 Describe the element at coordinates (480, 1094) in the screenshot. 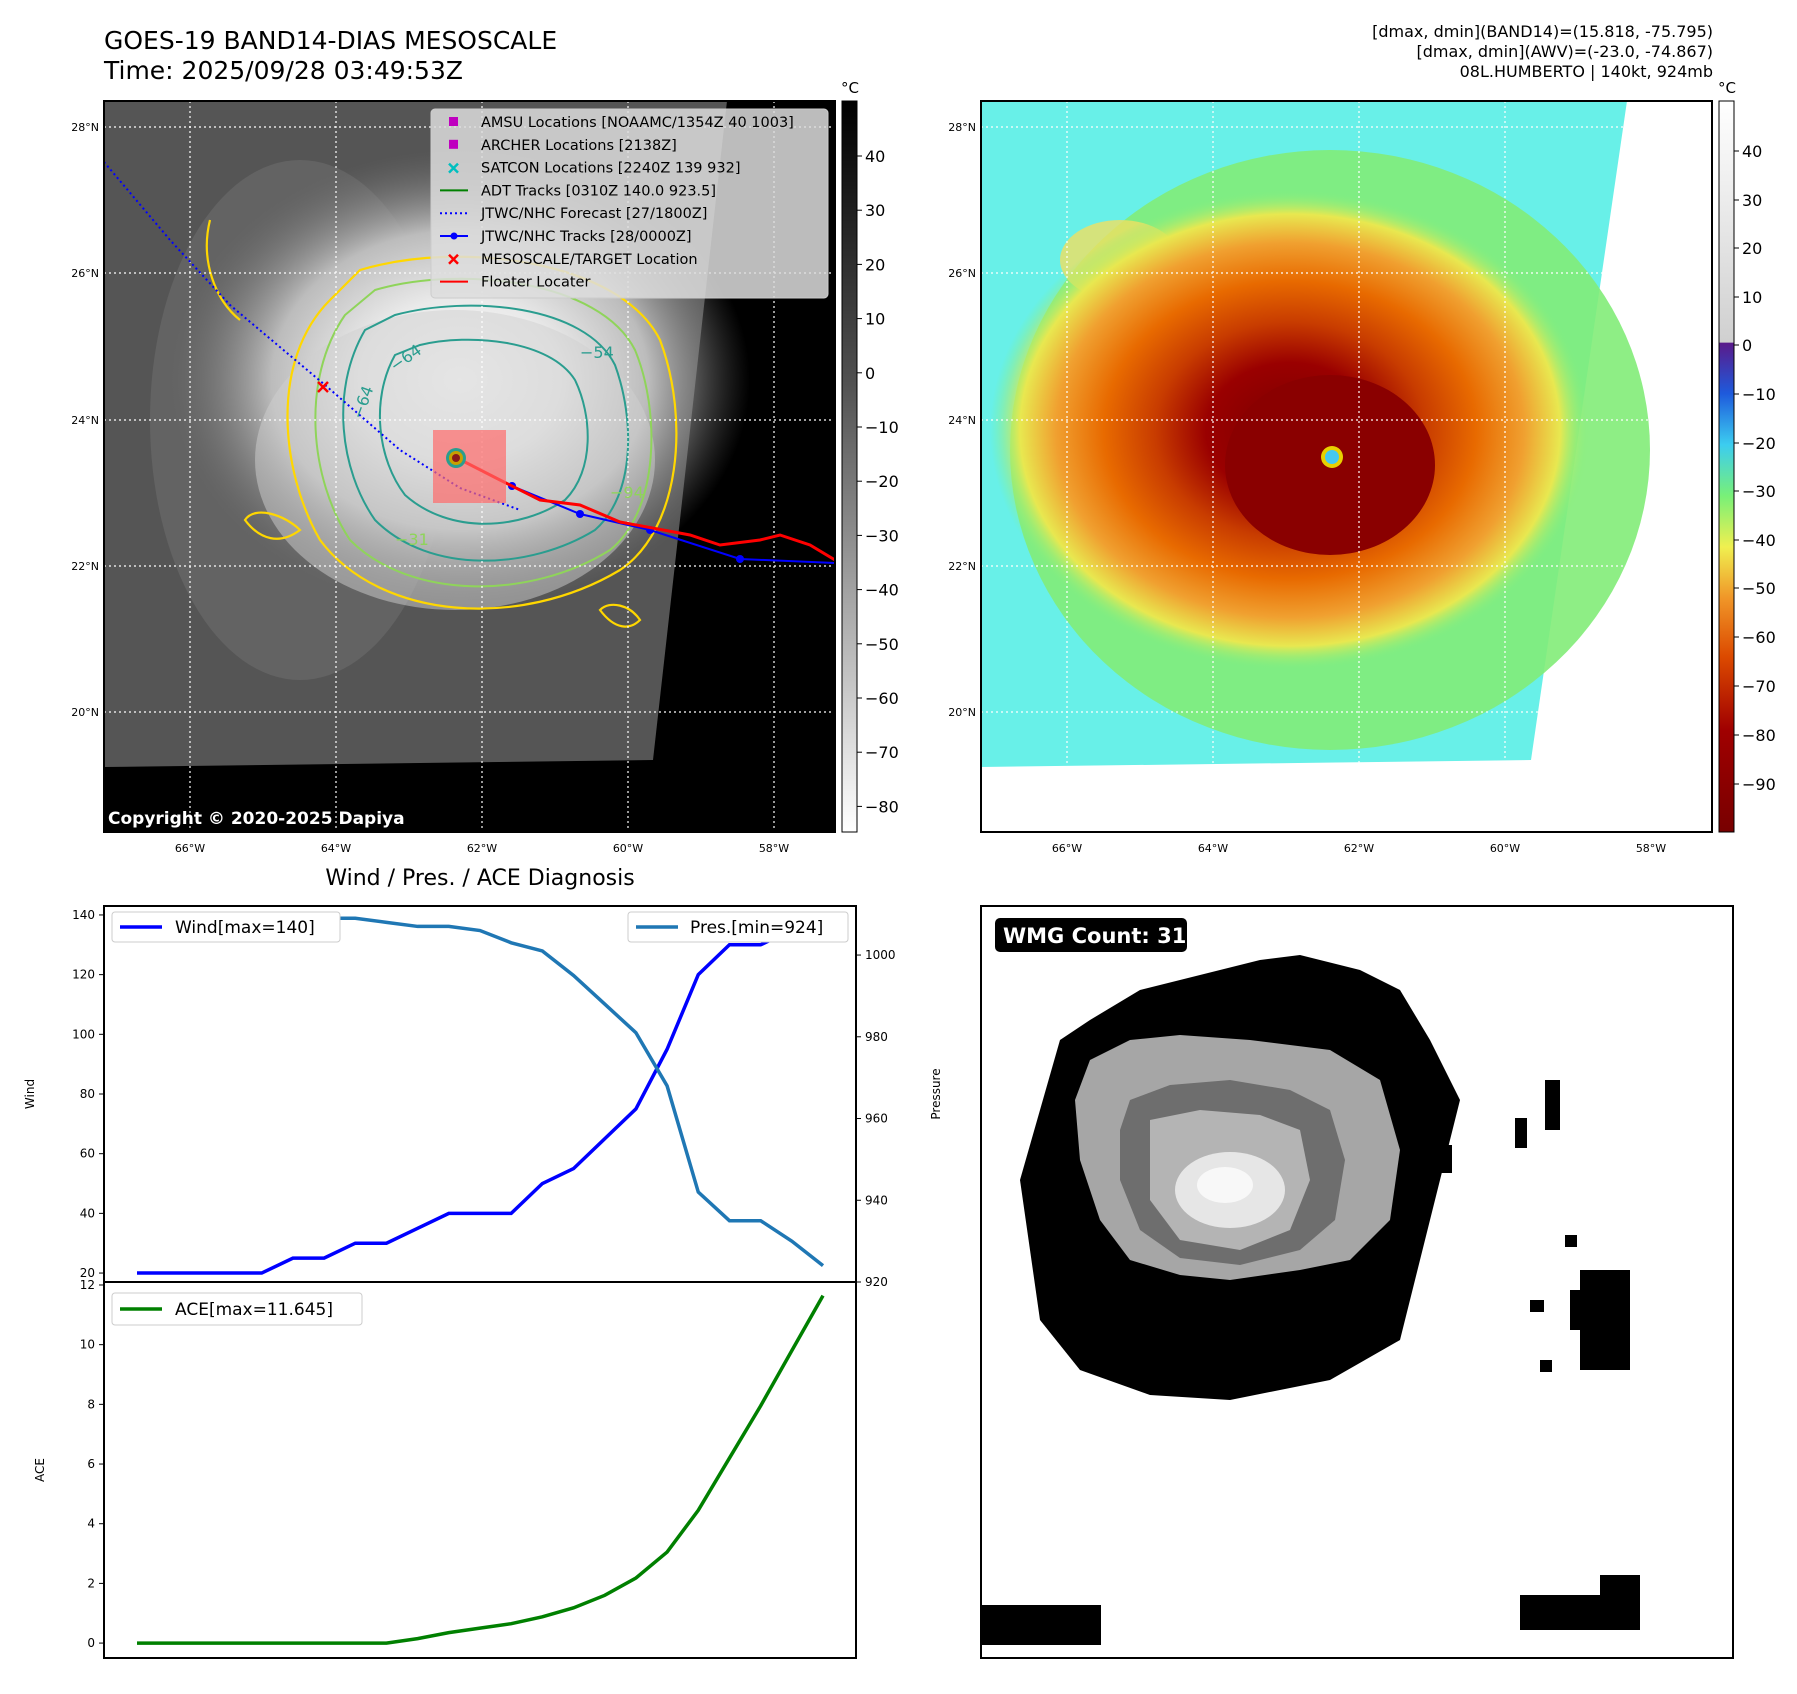

I see `wind-series-line` at that location.